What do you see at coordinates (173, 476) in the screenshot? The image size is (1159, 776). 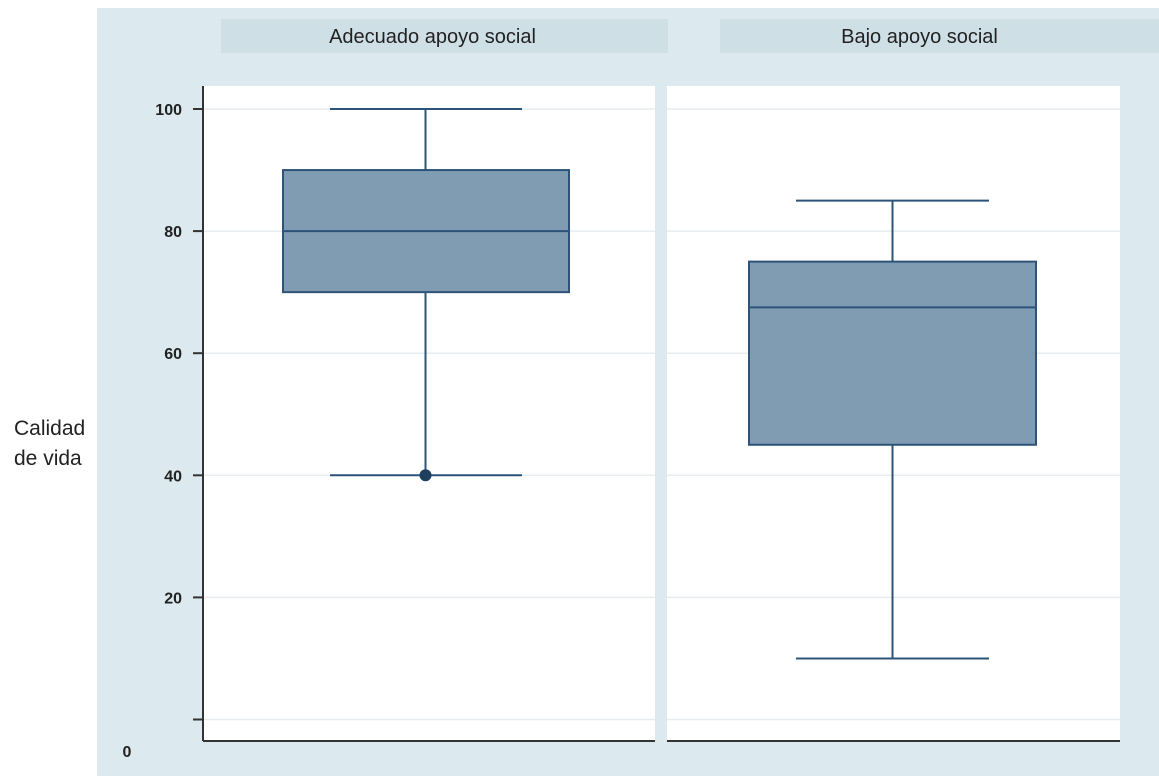 I see `y-tick-label: 40` at bounding box center [173, 476].